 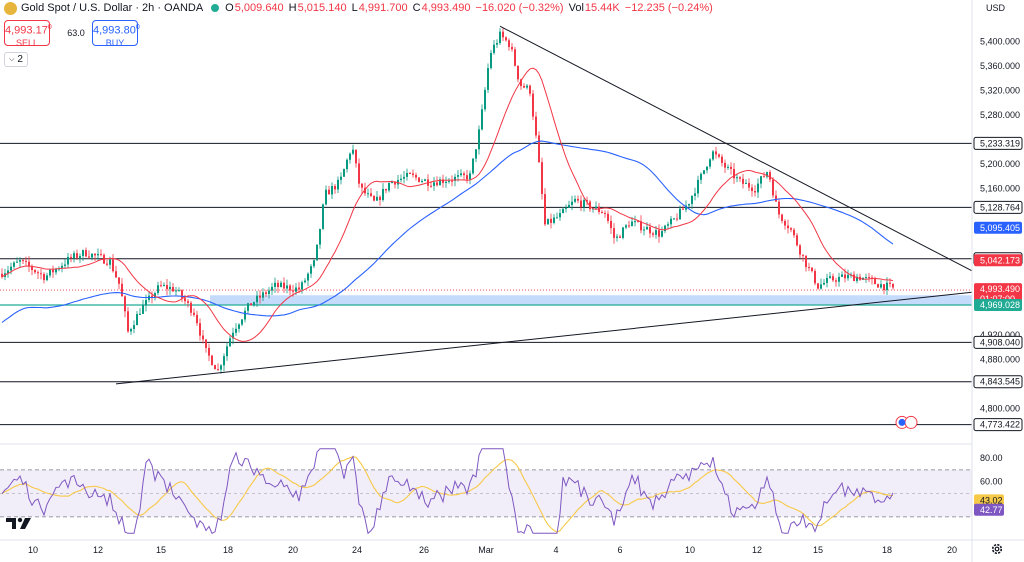 What do you see at coordinates (322, 8) in the screenshot?
I see `high-value: 5,015.140` at bounding box center [322, 8].